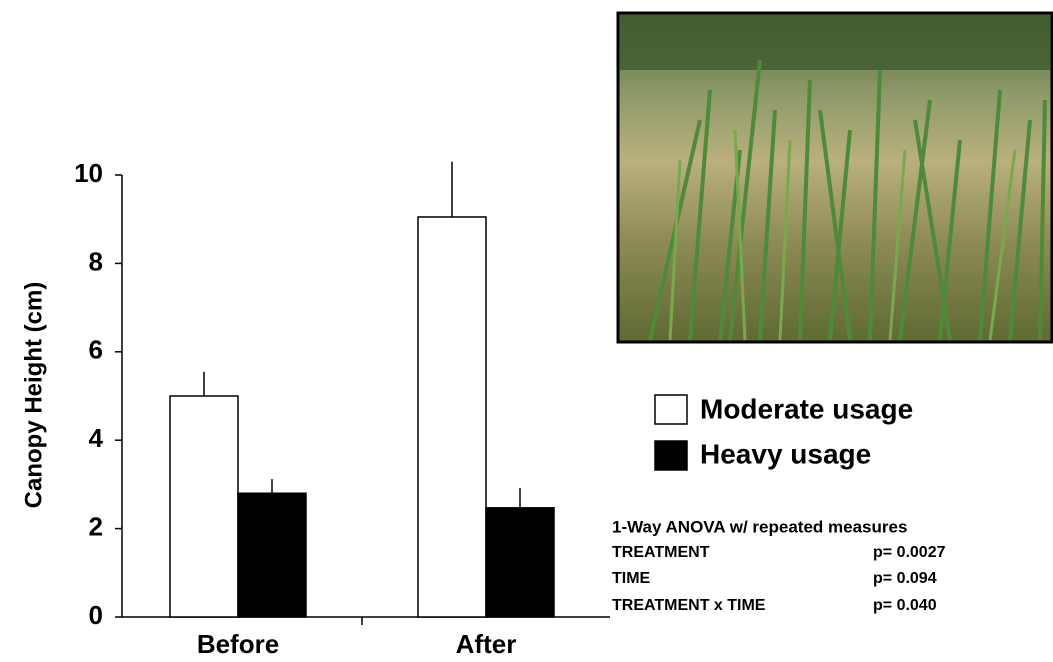 The width and height of the screenshot is (1053, 662). Describe the element at coordinates (238, 644) in the screenshot. I see `x-tick-label: Before` at that location.